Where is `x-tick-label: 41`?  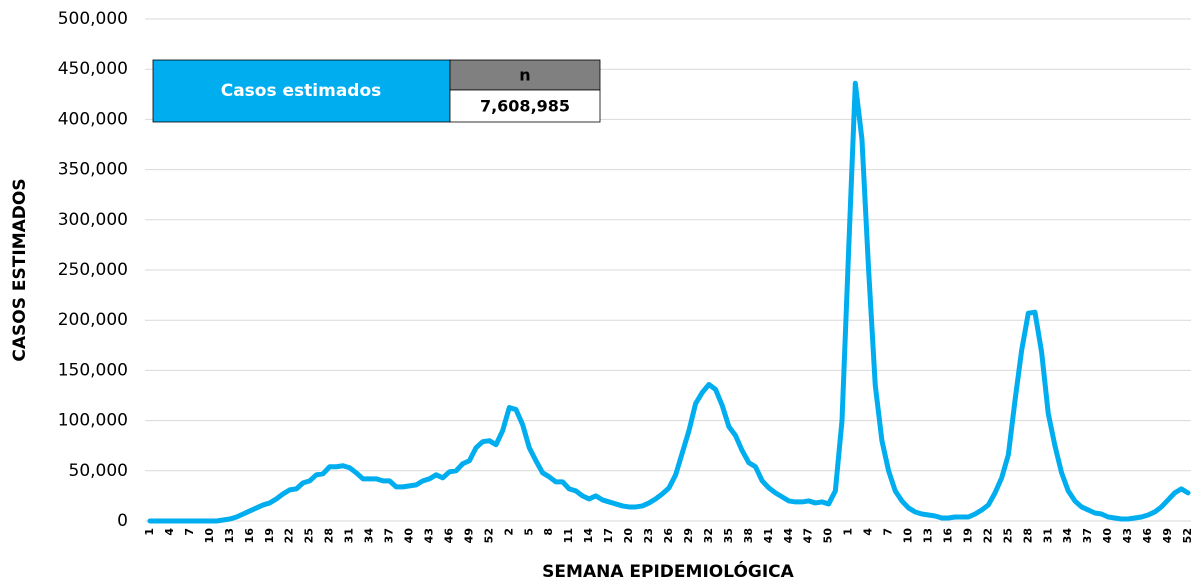
x-tick-label: 41 is located at coordinates (768, 535).